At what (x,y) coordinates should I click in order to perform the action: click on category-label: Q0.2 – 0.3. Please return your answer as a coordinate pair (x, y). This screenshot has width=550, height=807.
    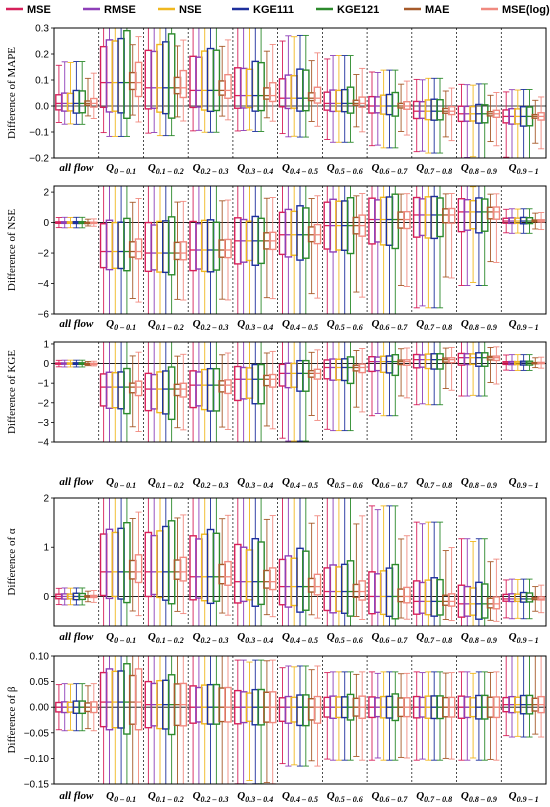
    Looking at the image, I should click on (211, 169).